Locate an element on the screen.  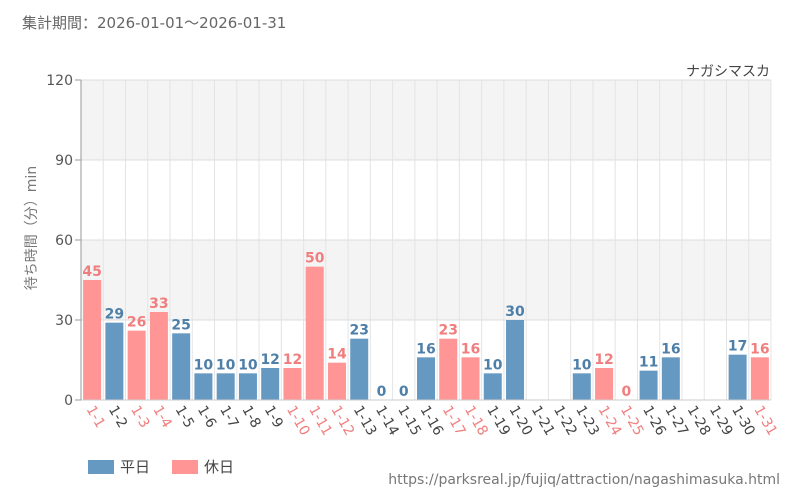
y-tick-label: 120 is located at coordinates (59, 81).